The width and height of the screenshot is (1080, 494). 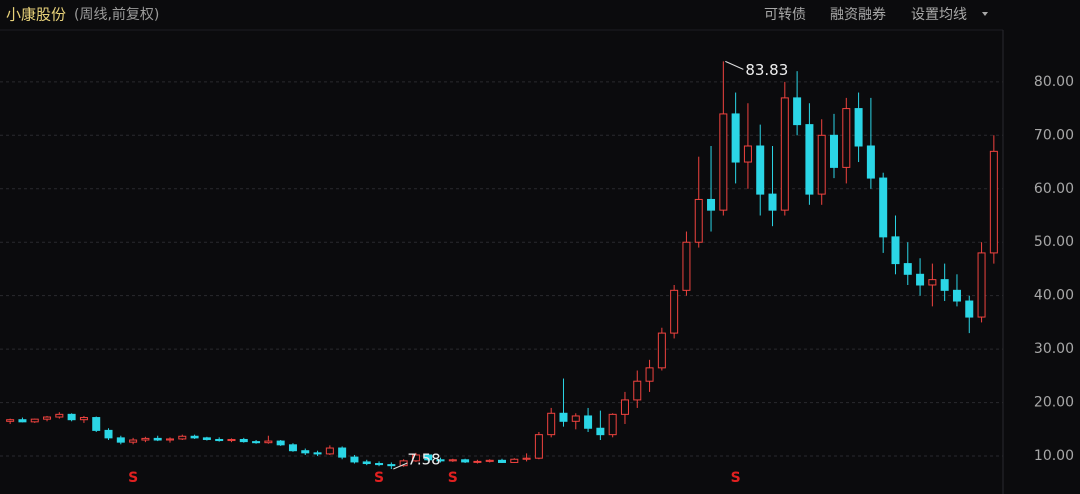 What do you see at coordinates (36, 15) in the screenshot?
I see `stock-title: 小康股份` at bounding box center [36, 15].